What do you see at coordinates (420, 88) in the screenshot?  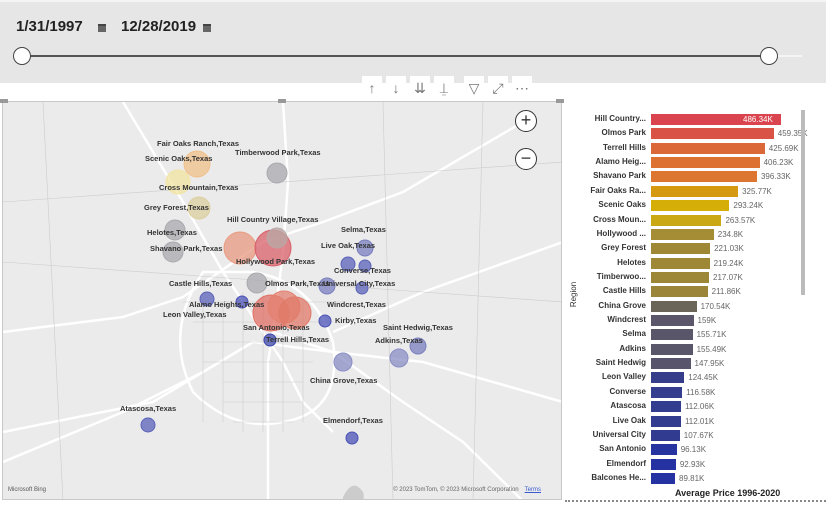 I see `double-arrow-down-icon: ⇊` at bounding box center [420, 88].